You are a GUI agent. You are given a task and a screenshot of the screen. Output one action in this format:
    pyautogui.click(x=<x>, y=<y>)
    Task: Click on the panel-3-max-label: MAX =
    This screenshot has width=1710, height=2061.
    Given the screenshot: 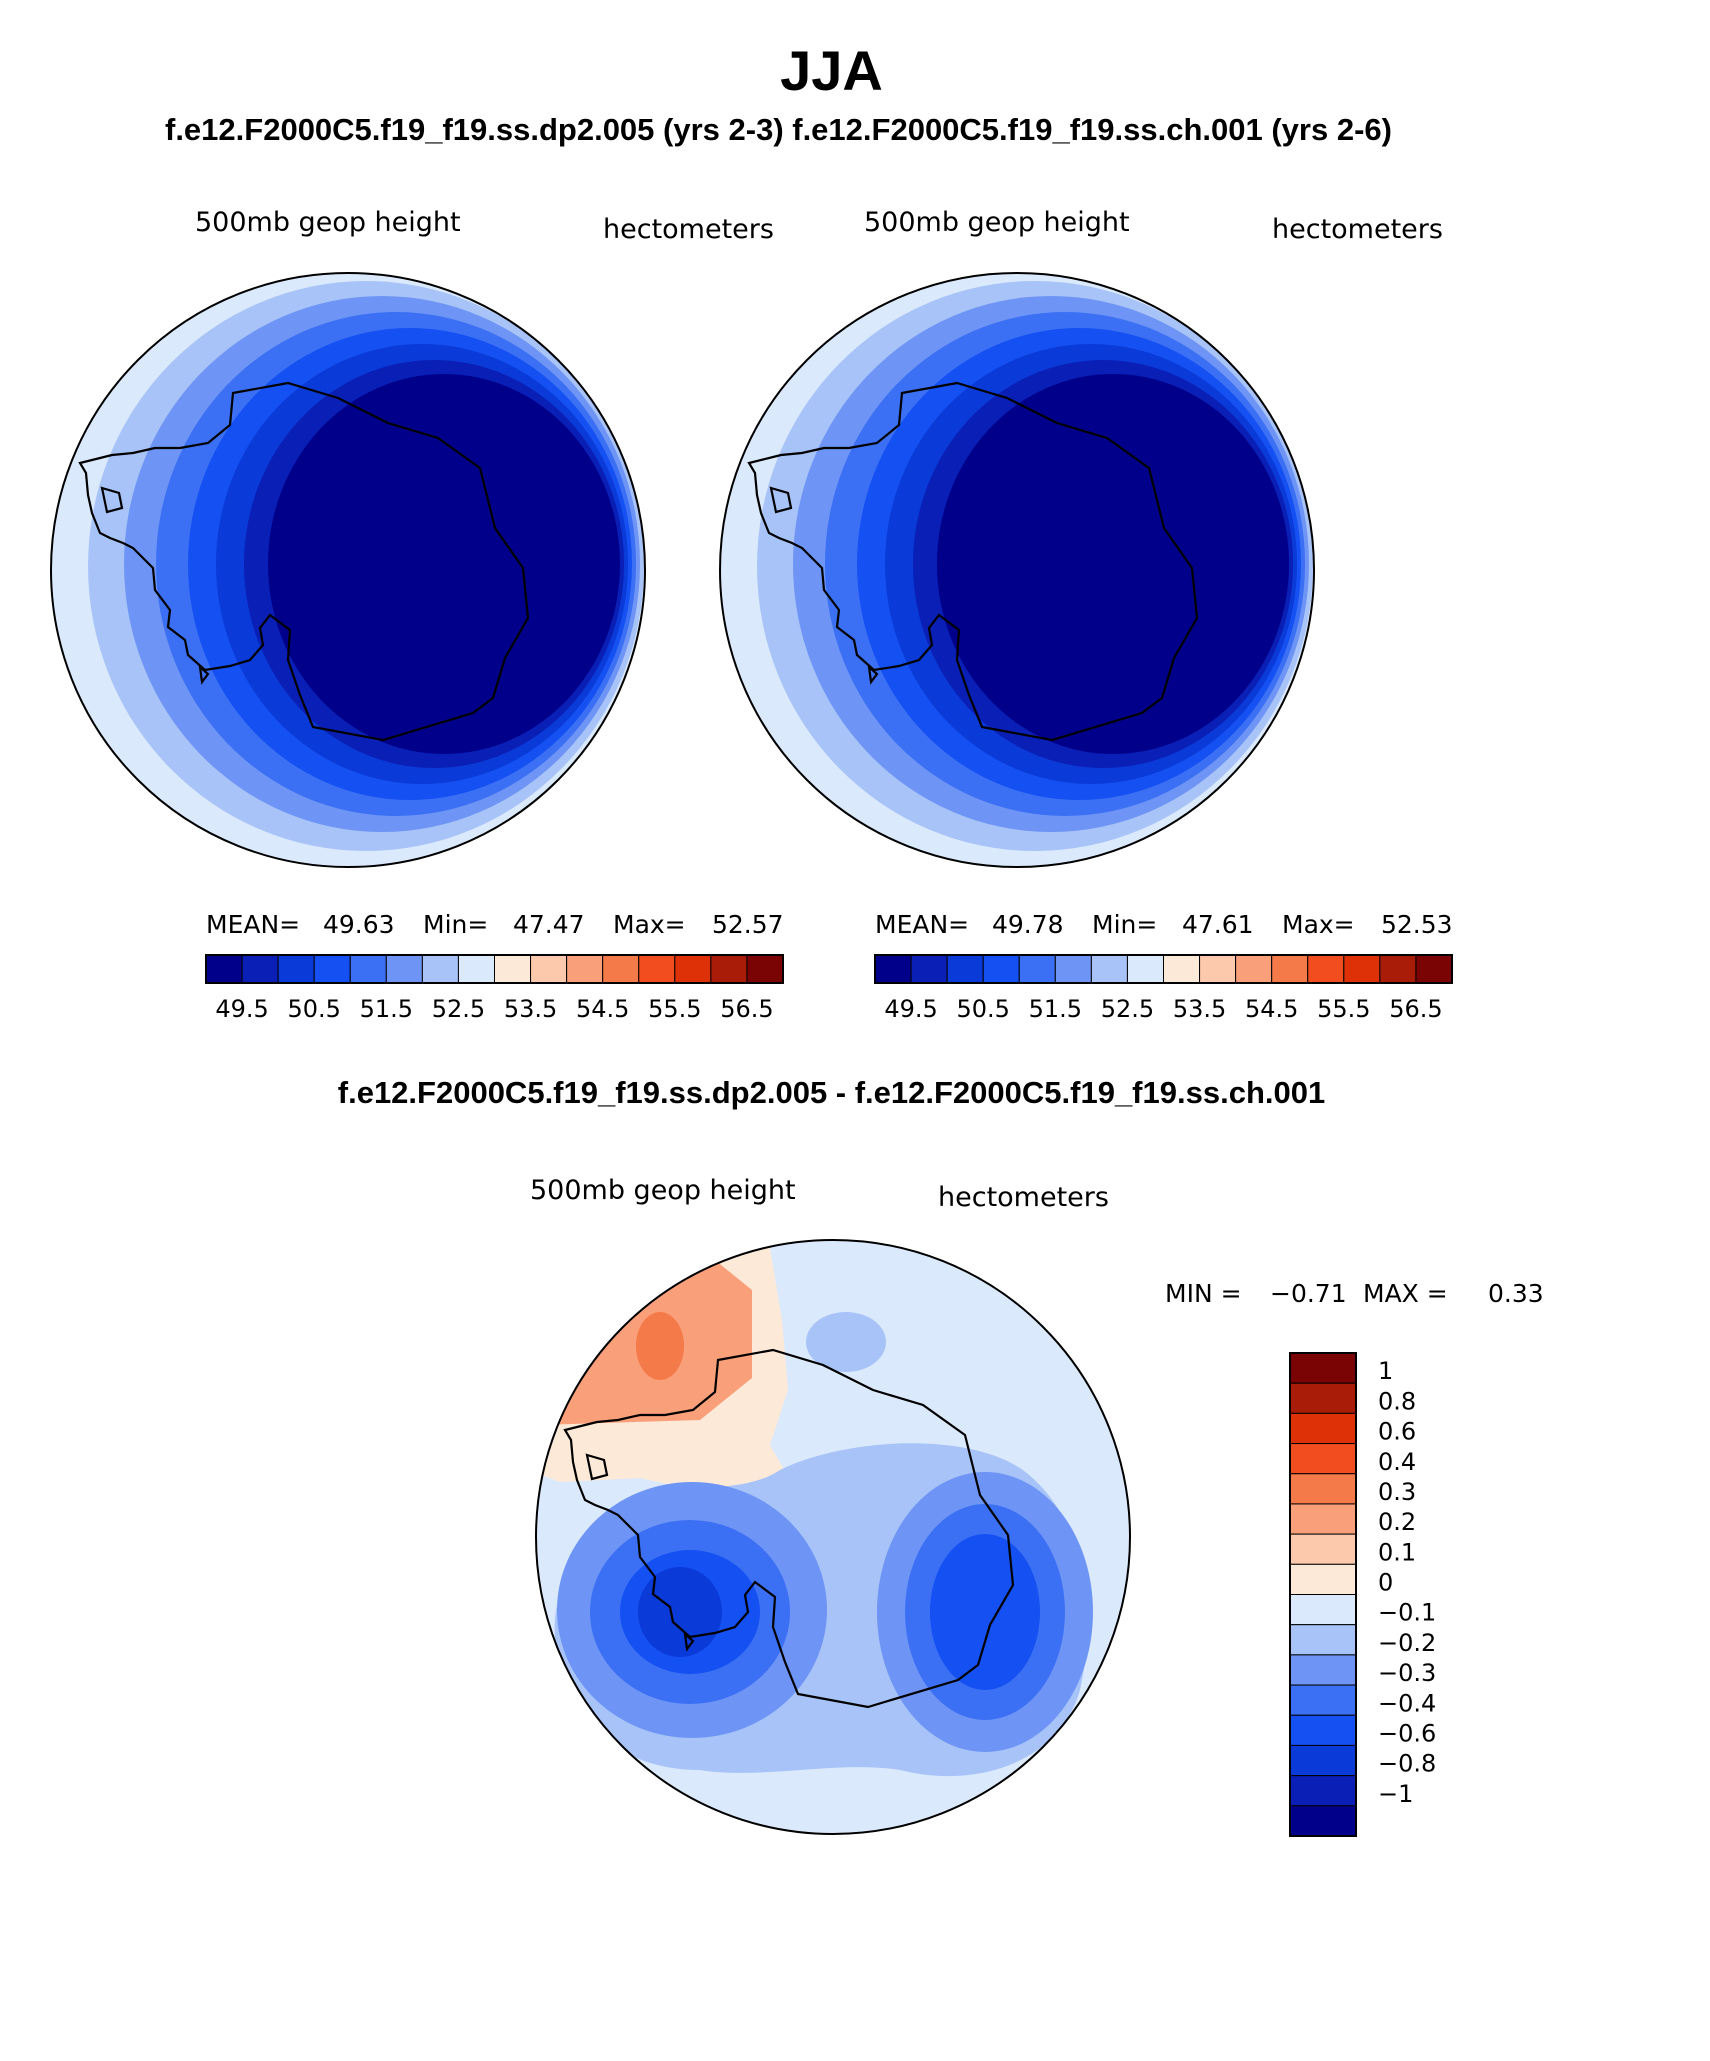 What is the action you would take?
    pyautogui.click(x=1405, y=1293)
    